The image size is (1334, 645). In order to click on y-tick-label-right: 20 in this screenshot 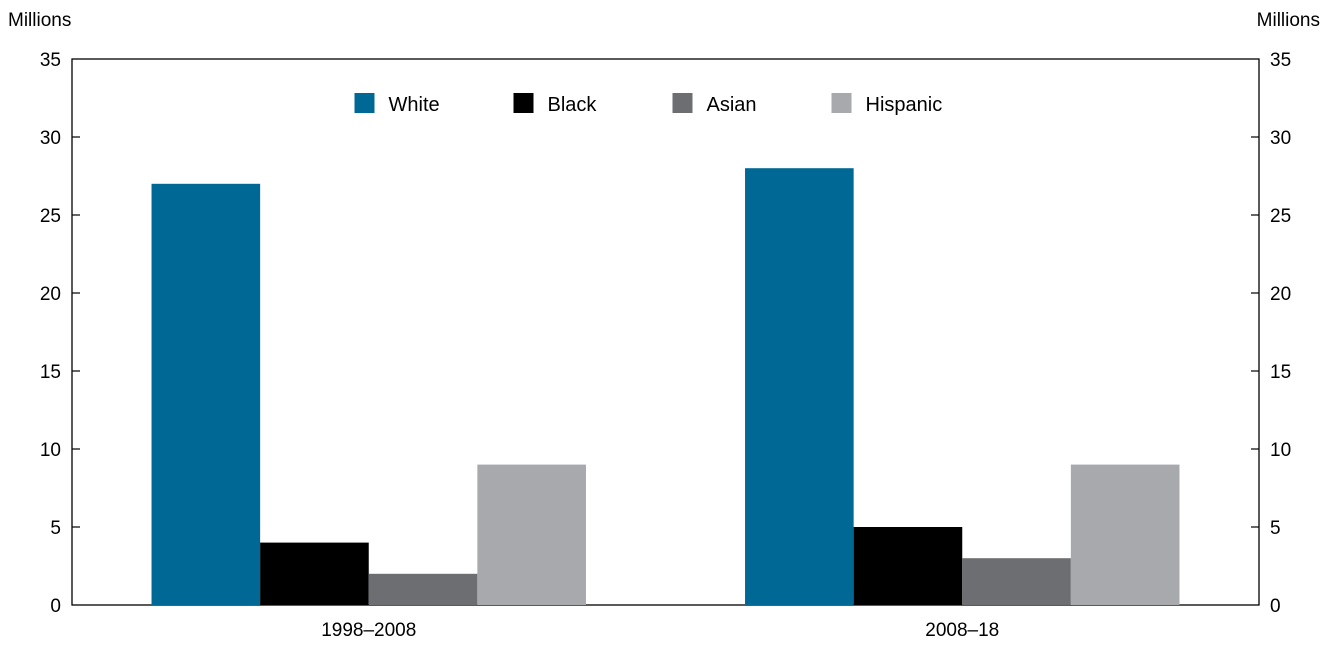, I will do `click(1280, 294)`.